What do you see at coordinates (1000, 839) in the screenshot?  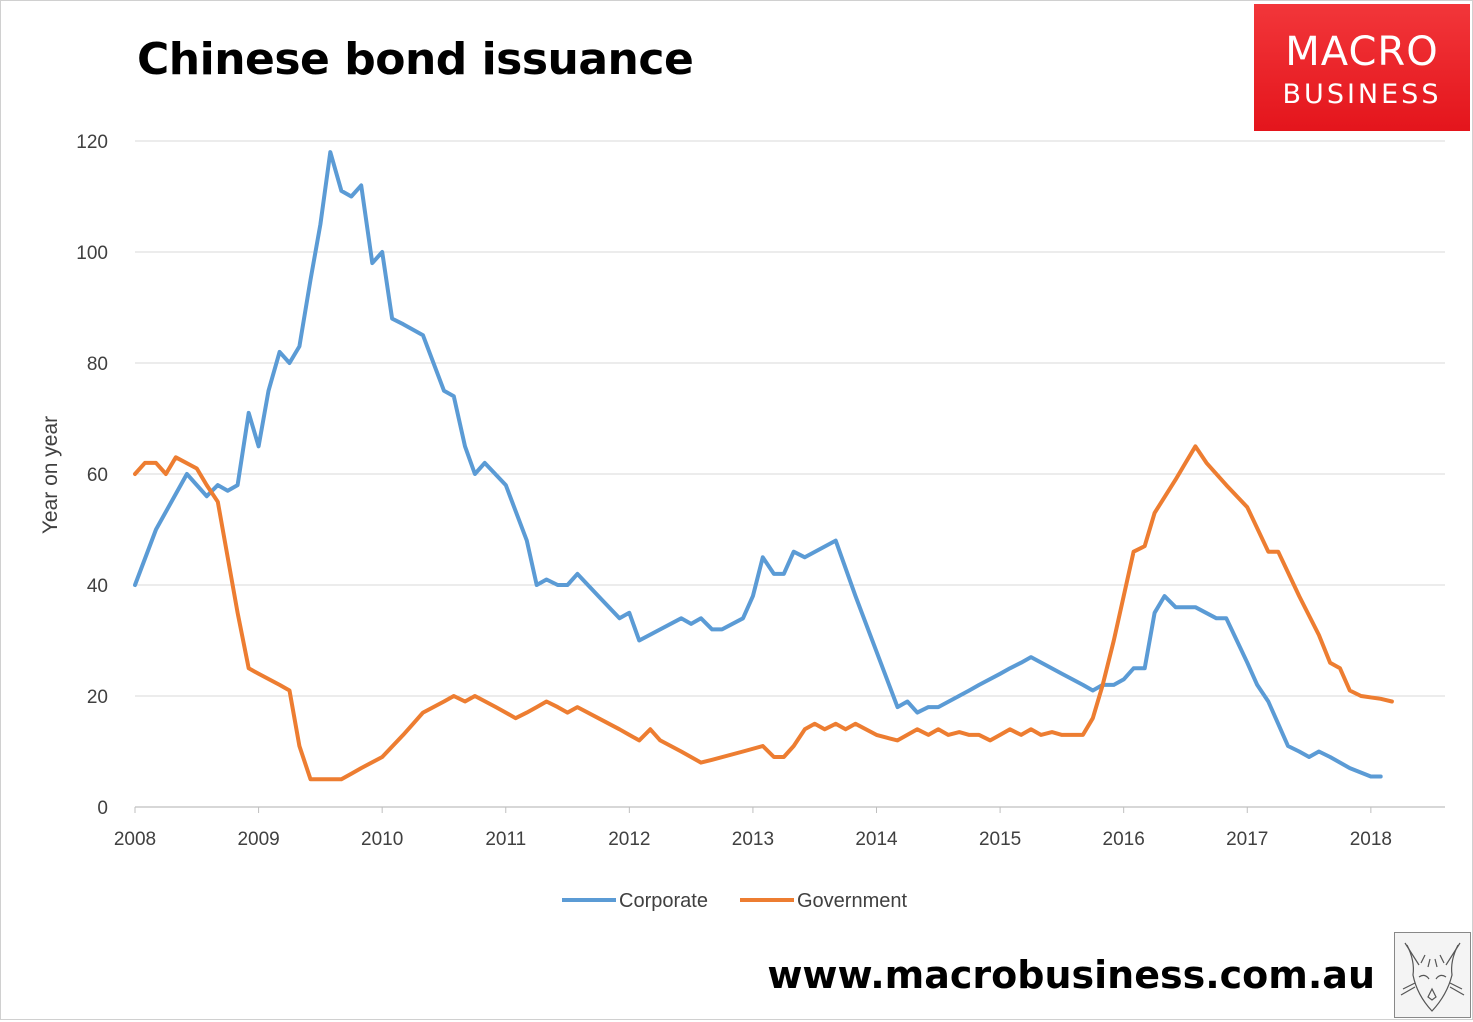 I see `x-tick-label: 2015` at bounding box center [1000, 839].